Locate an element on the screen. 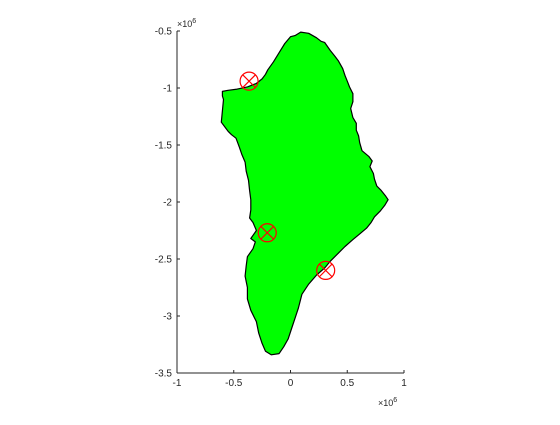 This screenshot has width=560, height=425. y-tick-label: -3.5 is located at coordinates (164, 374).